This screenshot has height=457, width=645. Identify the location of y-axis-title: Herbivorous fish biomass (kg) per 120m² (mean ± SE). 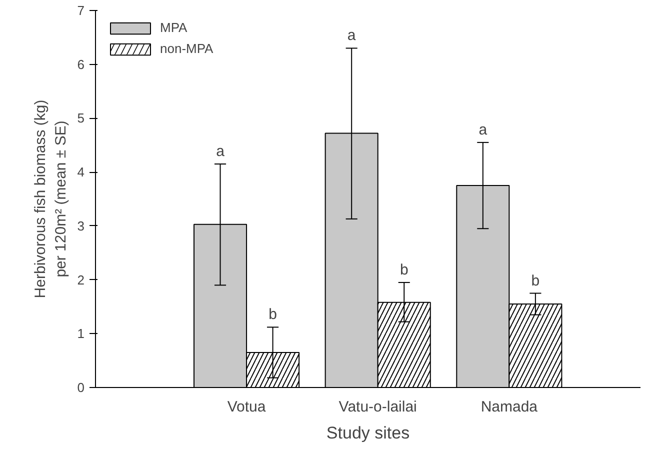
(51, 199).